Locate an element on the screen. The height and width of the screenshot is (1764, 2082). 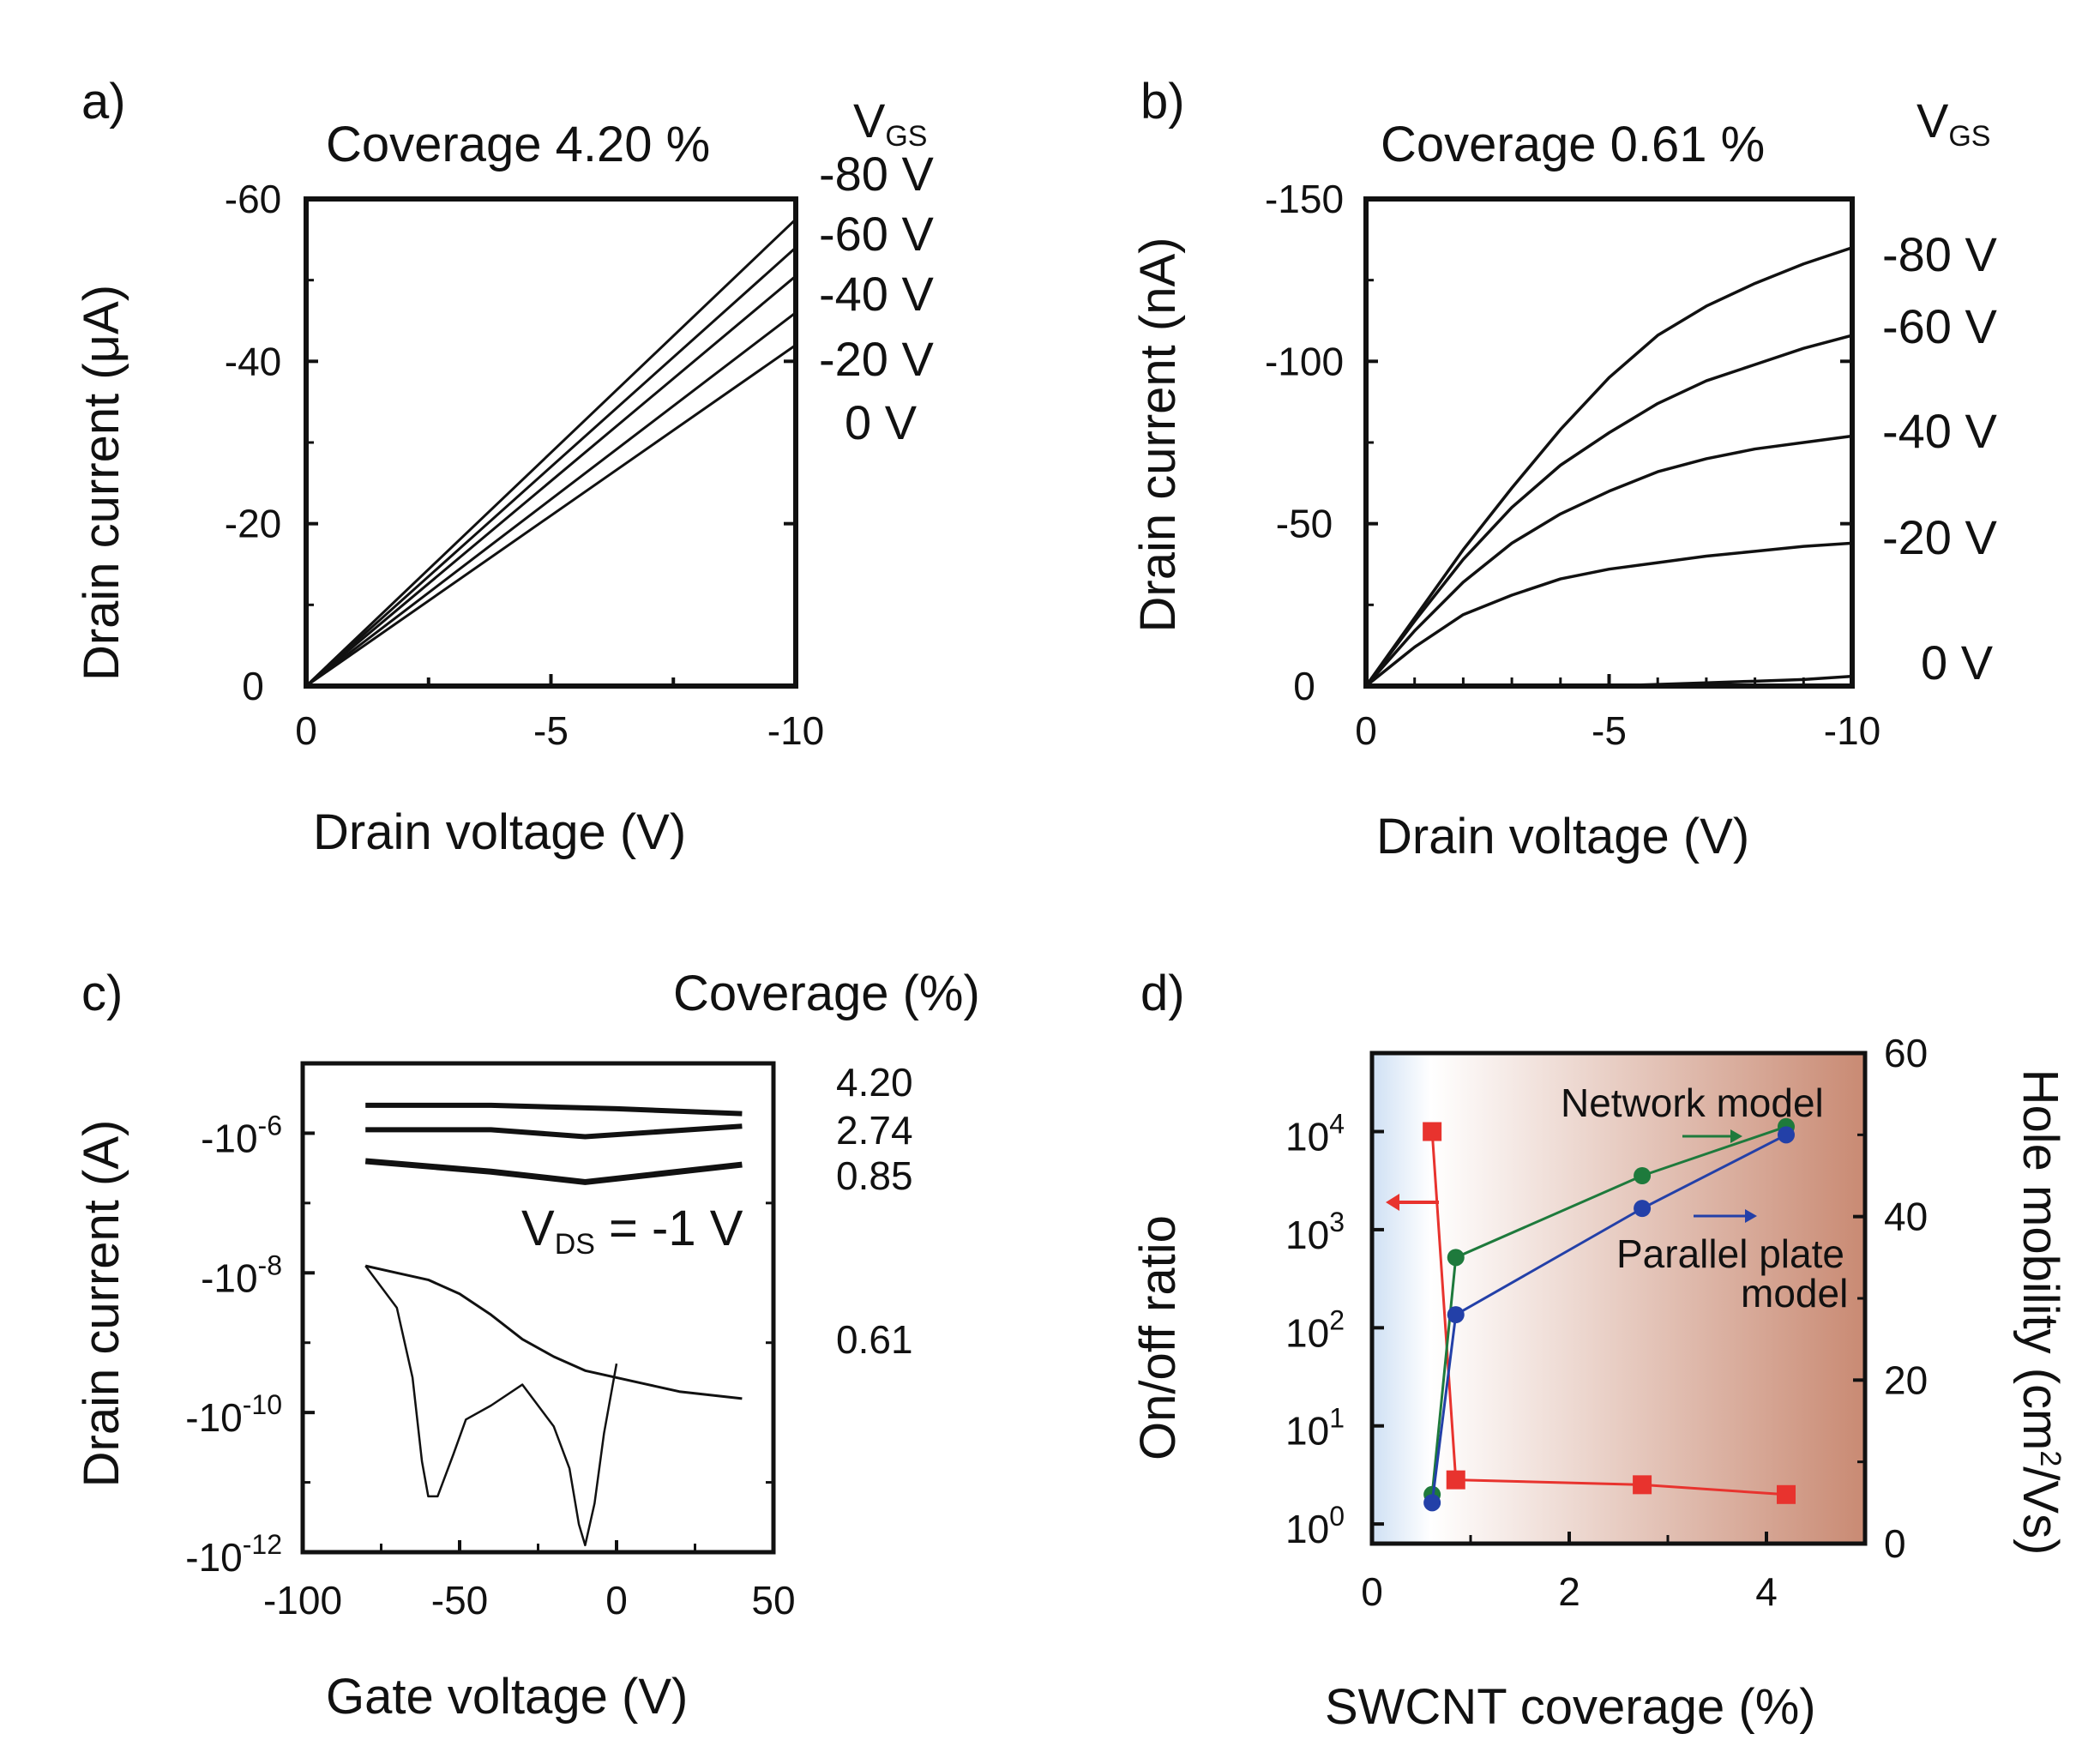
panel-d-ytick-left-label: 10⁰ is located at coordinates (1315, 1526).